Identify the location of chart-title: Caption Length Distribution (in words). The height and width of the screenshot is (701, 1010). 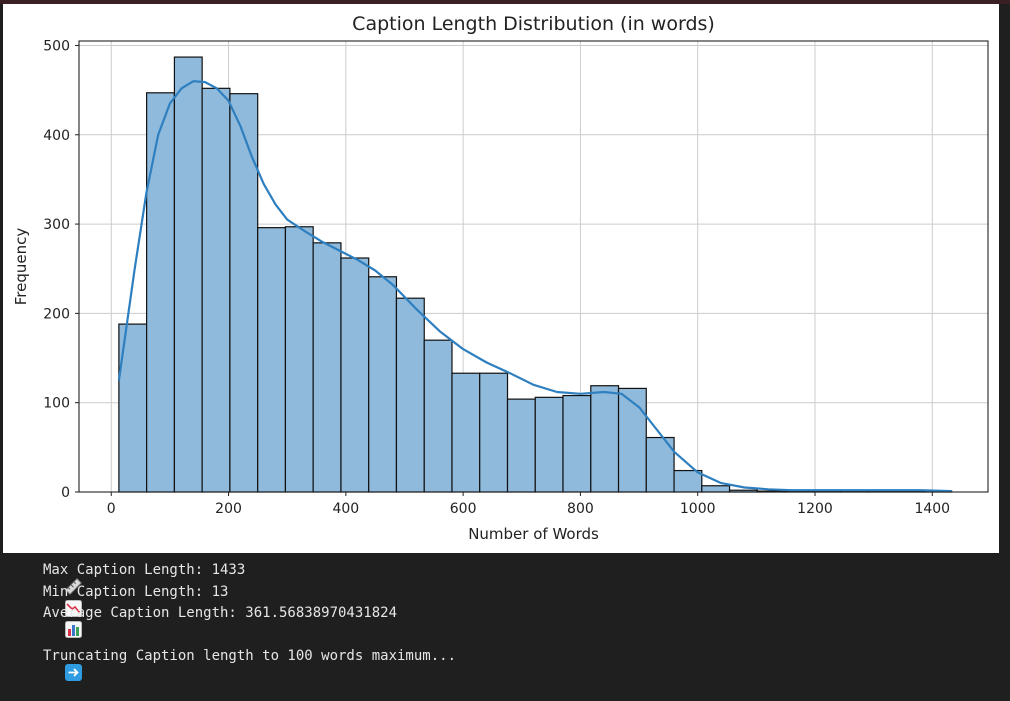
(533, 24).